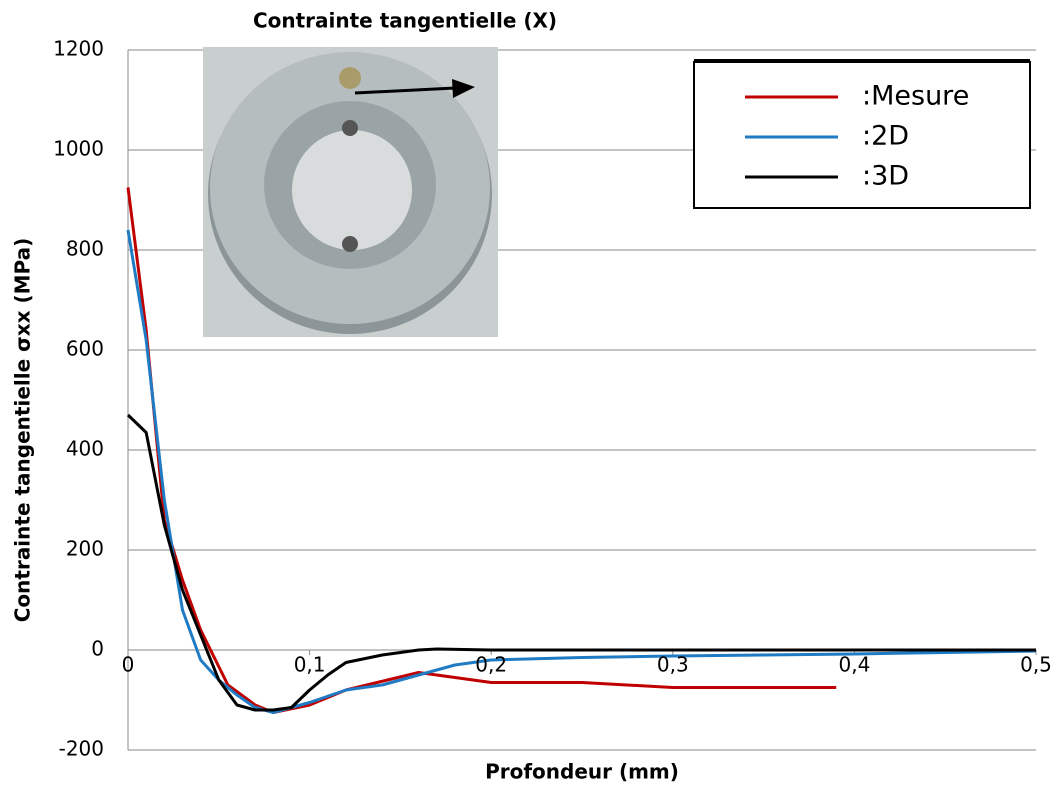  Describe the element at coordinates (310, 665) in the screenshot. I see `x-tick-label: 0,1` at that location.